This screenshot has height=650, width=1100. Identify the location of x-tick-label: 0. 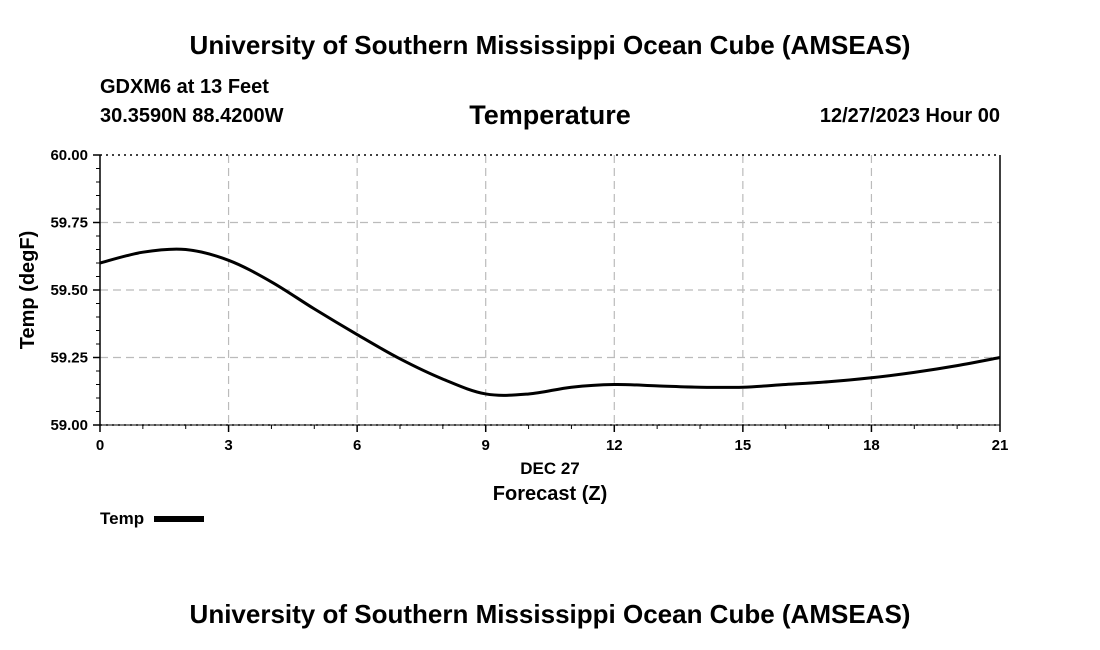
(100, 445).